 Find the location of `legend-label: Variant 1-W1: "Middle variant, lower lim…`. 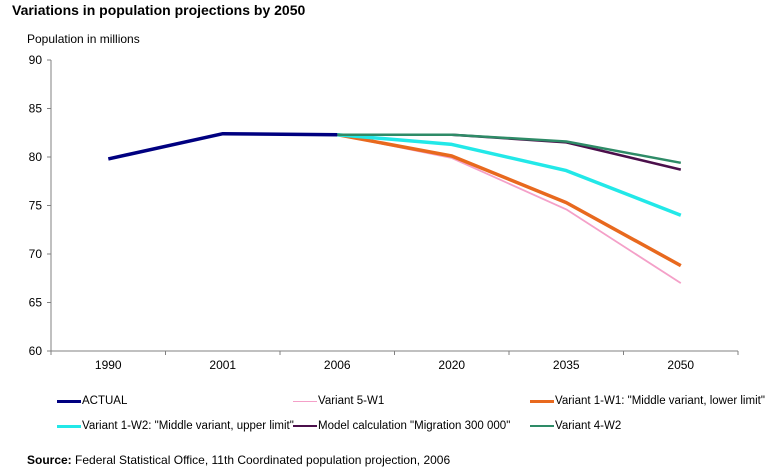

legend-label: Variant 1-W1: "Middle variant, lower lim… is located at coordinates (660, 401).